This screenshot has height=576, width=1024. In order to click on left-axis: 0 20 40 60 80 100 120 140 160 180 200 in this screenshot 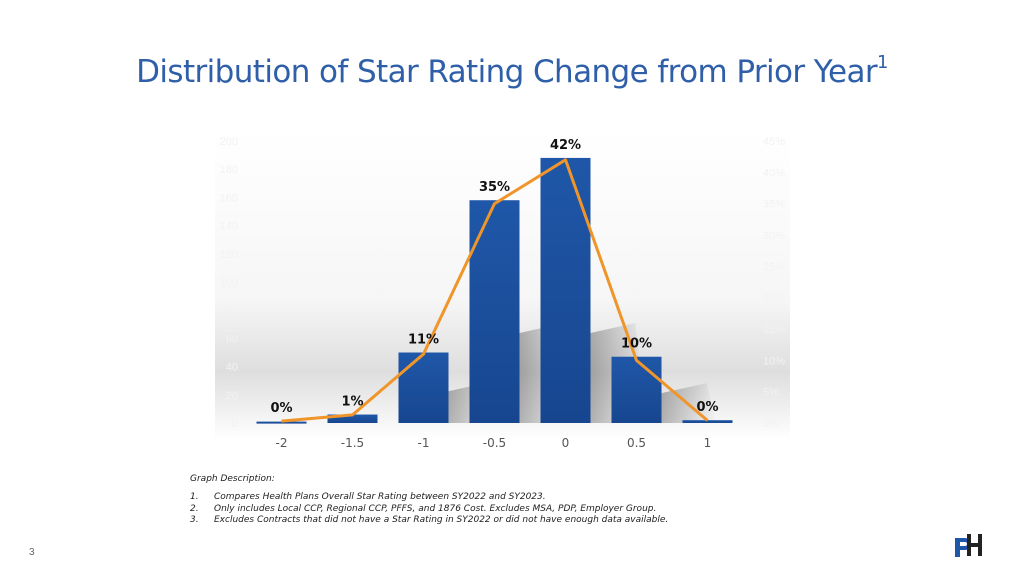, I will do `click(229, 283)`.